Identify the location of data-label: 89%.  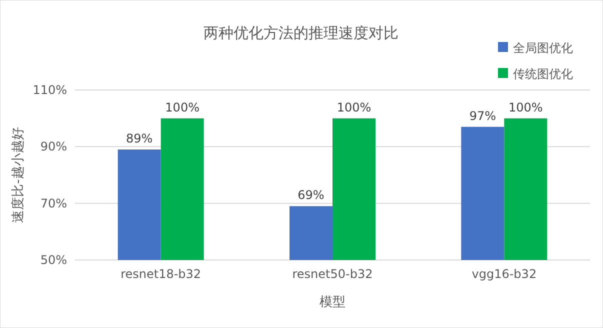
(139, 139).